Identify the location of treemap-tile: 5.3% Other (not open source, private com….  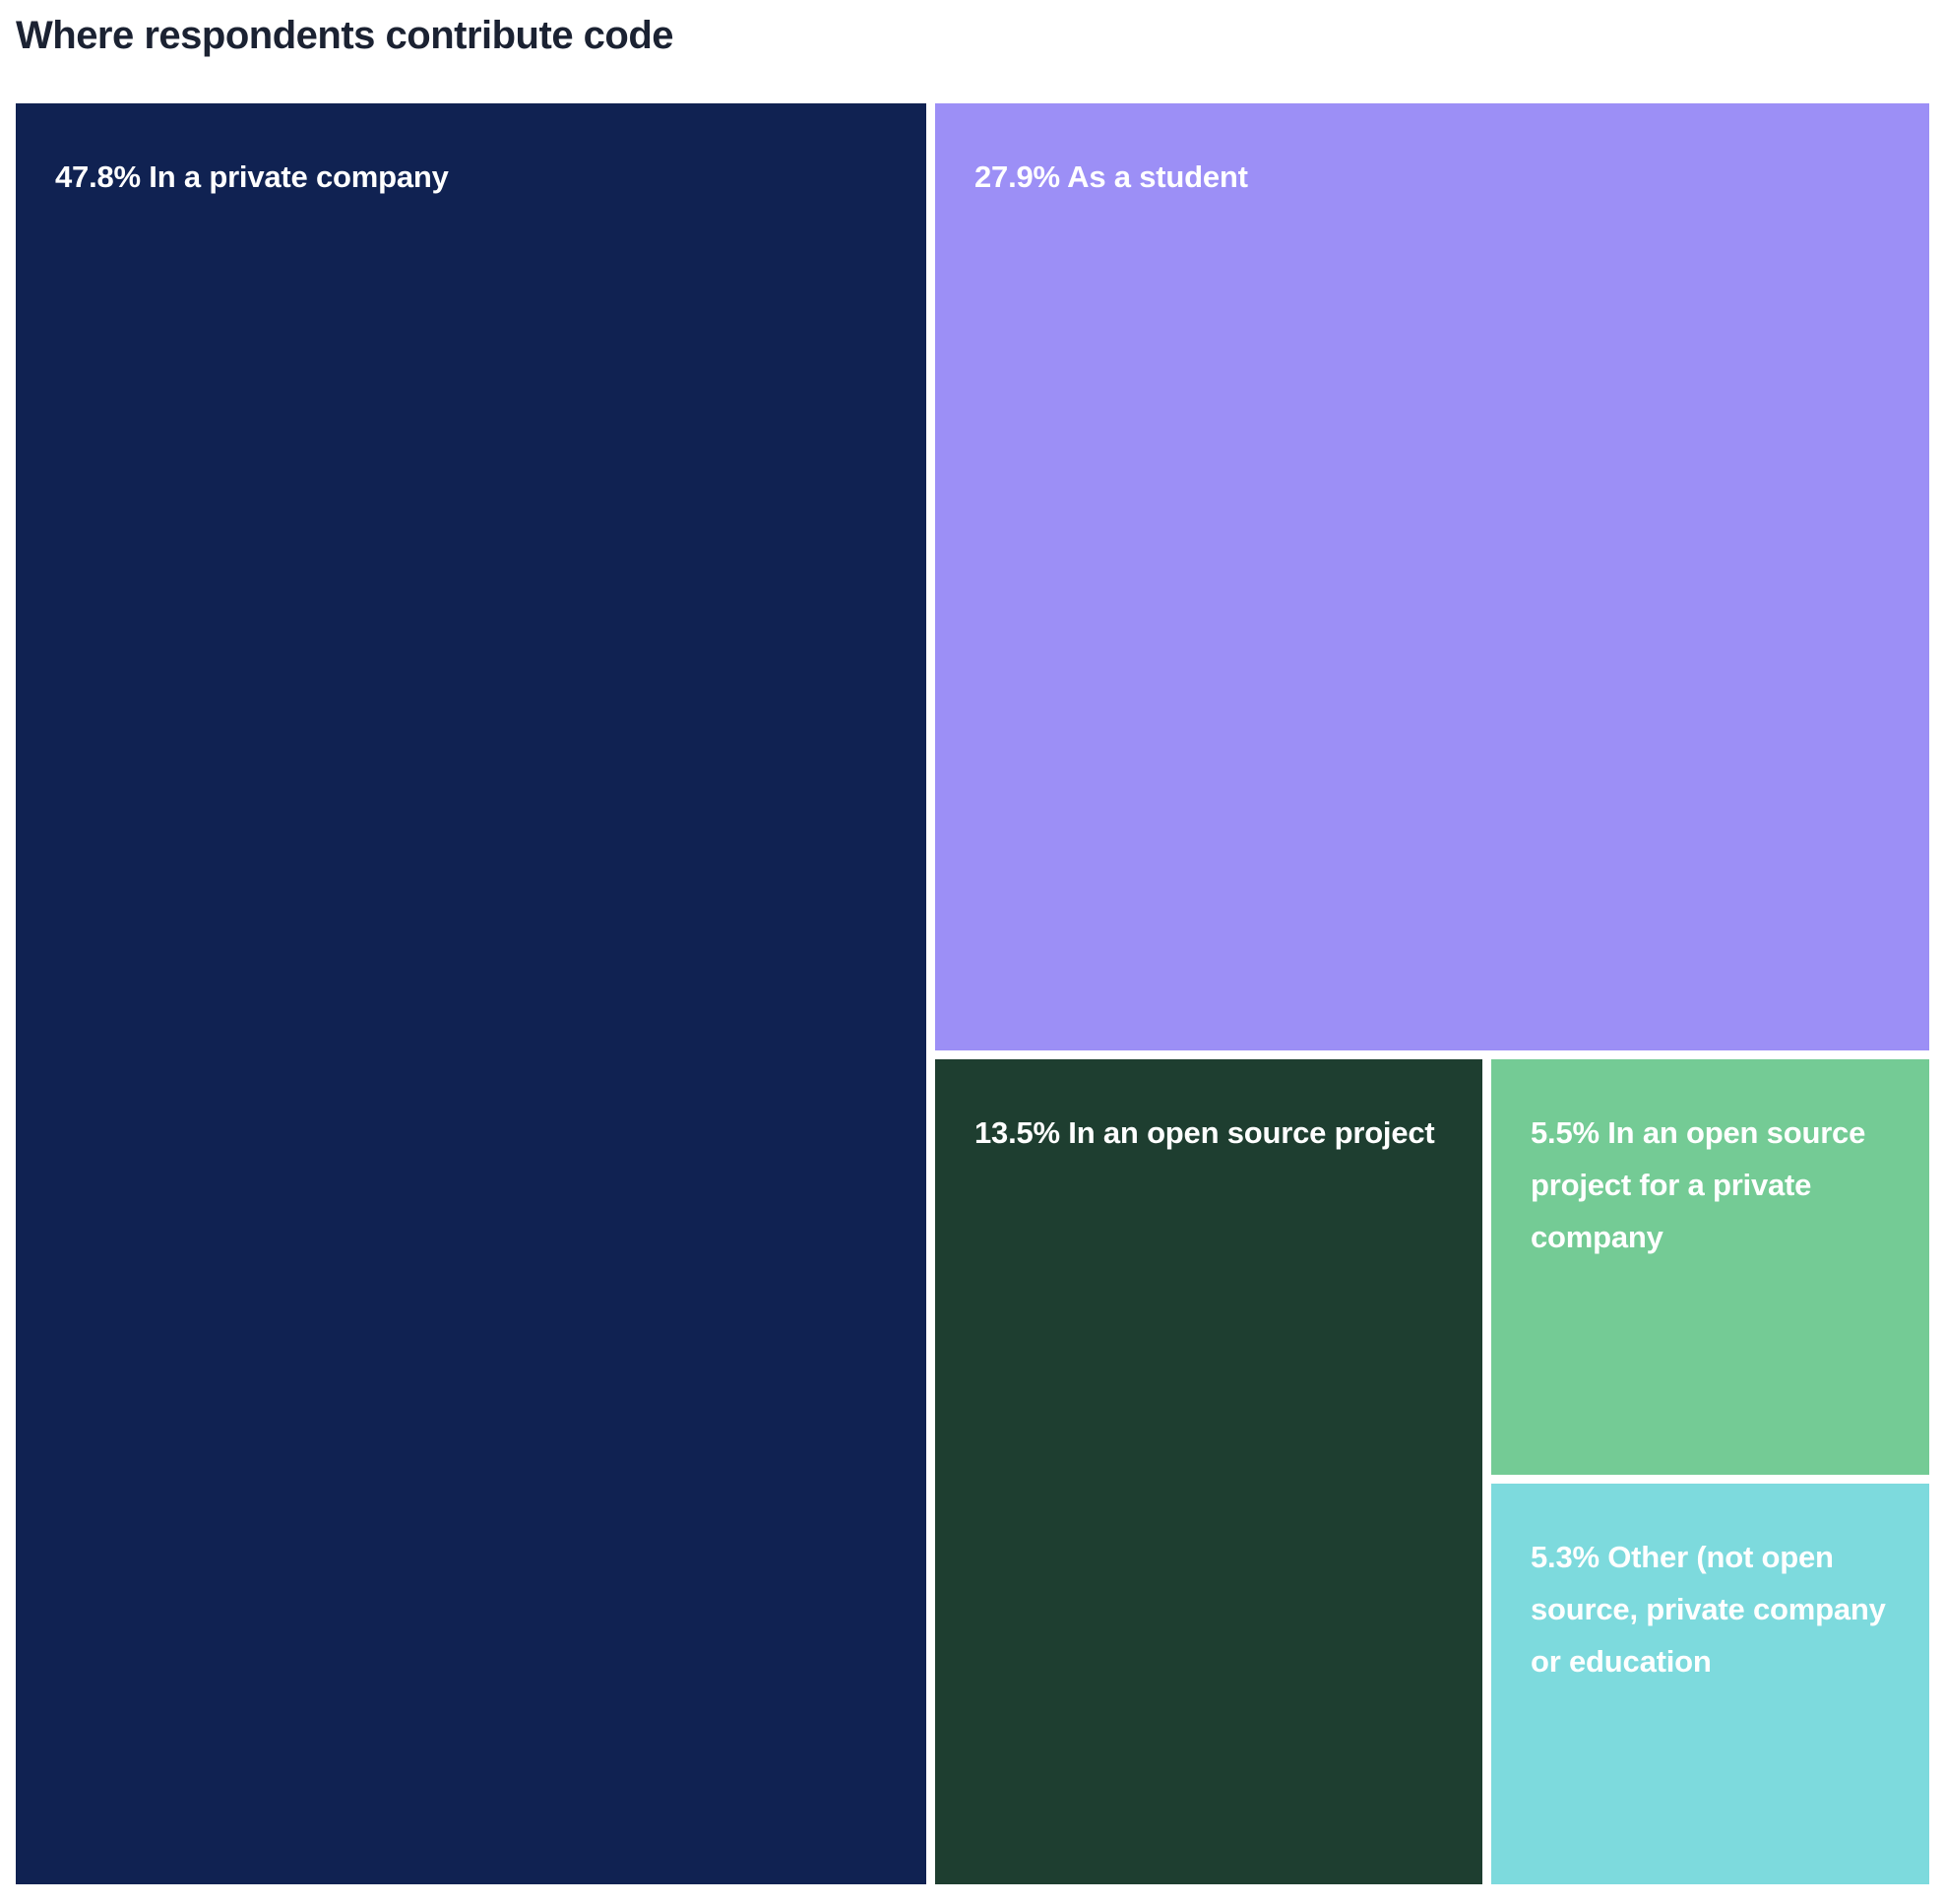
(1710, 1684).